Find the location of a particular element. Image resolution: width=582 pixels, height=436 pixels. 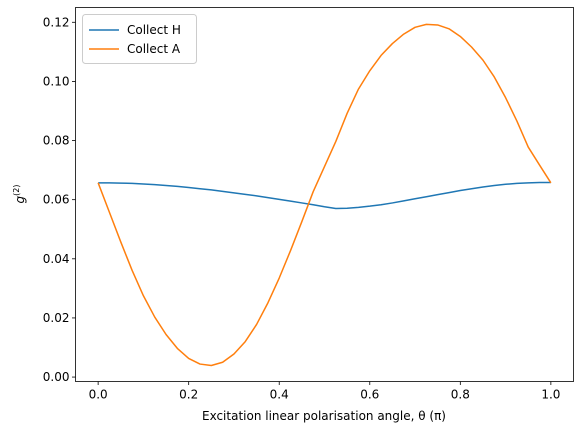

x-axis-ticks: 0.0 0.2 0.4 0.6 0.8 1.0 is located at coordinates (324, 391).